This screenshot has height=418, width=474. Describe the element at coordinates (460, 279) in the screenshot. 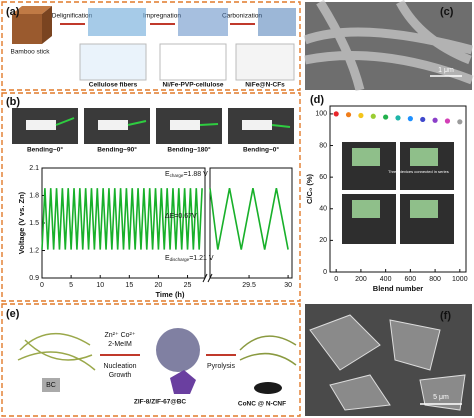

I see `x-tick-label: 1000` at that location.